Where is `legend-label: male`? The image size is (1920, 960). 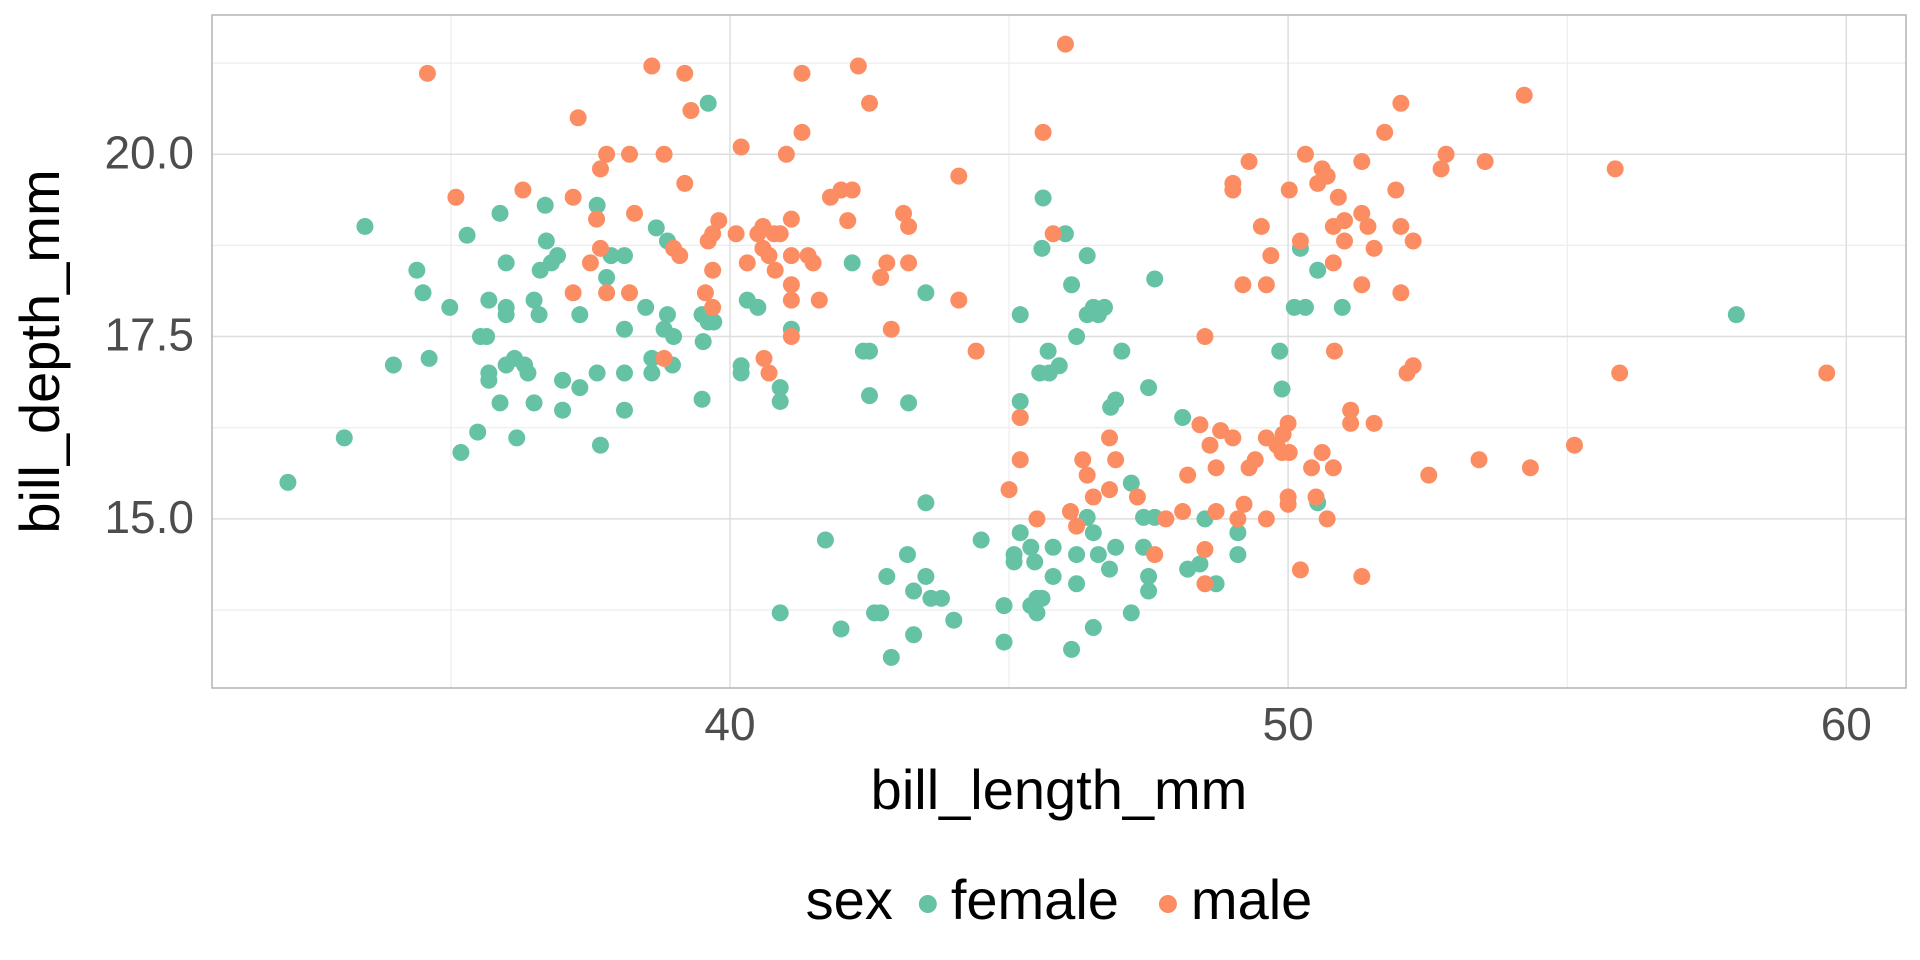 legend-label: male is located at coordinates (1251, 899).